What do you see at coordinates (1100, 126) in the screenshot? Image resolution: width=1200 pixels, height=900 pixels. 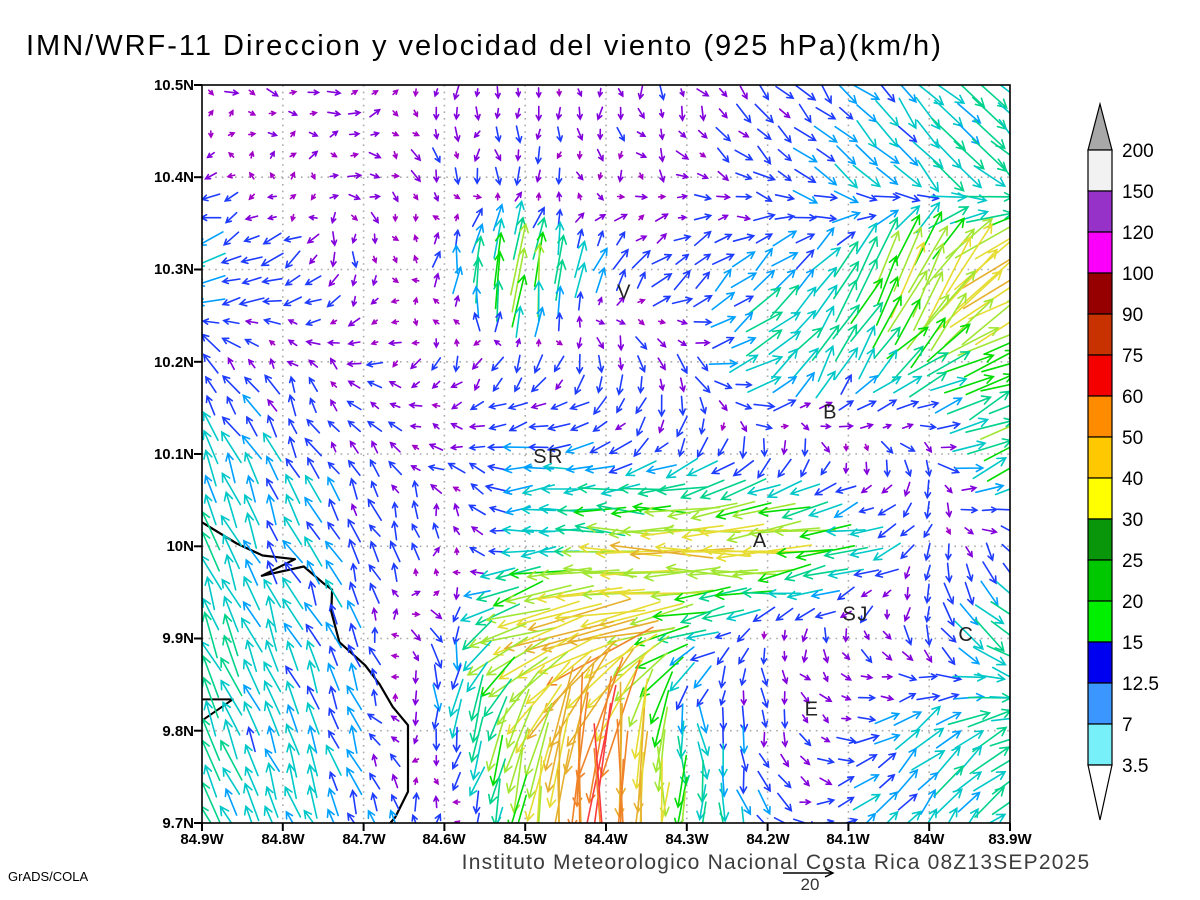 I see `colorbar-above-max-arrow` at bounding box center [1100, 126].